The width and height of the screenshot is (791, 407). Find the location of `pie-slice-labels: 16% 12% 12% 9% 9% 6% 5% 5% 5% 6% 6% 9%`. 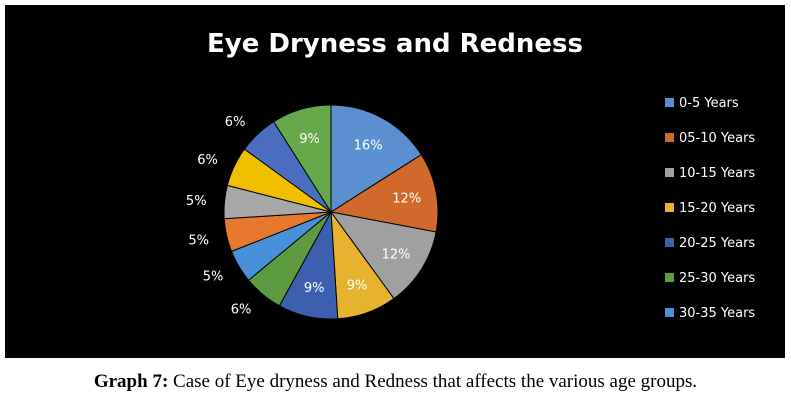

pie-slice-labels: 16% 12% 12% 9% 9% 6% 5% 5% 5% 6% 6% 9% is located at coordinates (303, 216).